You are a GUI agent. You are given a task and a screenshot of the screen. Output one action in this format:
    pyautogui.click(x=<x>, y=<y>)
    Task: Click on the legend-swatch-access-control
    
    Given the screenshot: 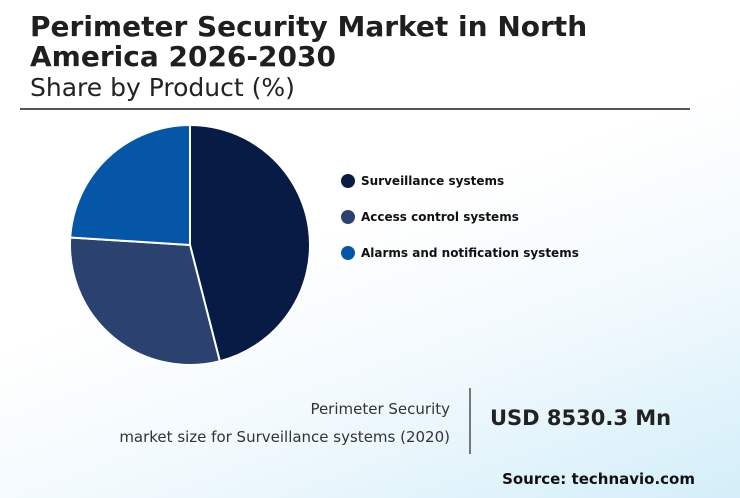 What is the action you would take?
    pyautogui.click(x=348, y=217)
    